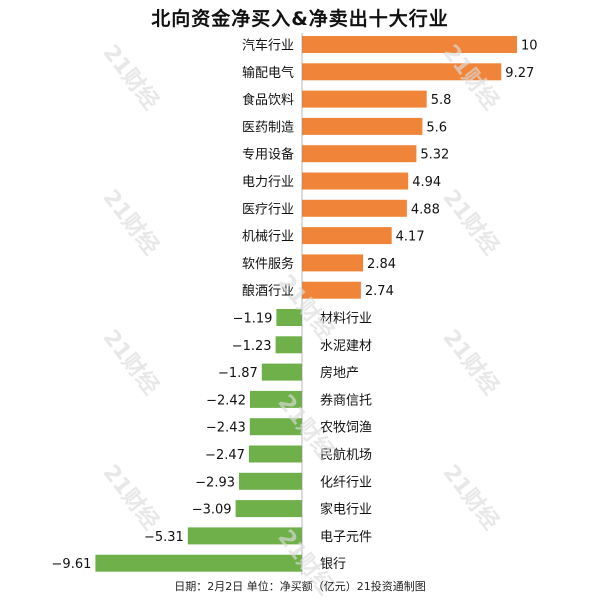 The width and height of the screenshot is (600, 600). What do you see at coordinates (425, 209) in the screenshot?
I see `value-label-6: 4.88` at bounding box center [425, 209].